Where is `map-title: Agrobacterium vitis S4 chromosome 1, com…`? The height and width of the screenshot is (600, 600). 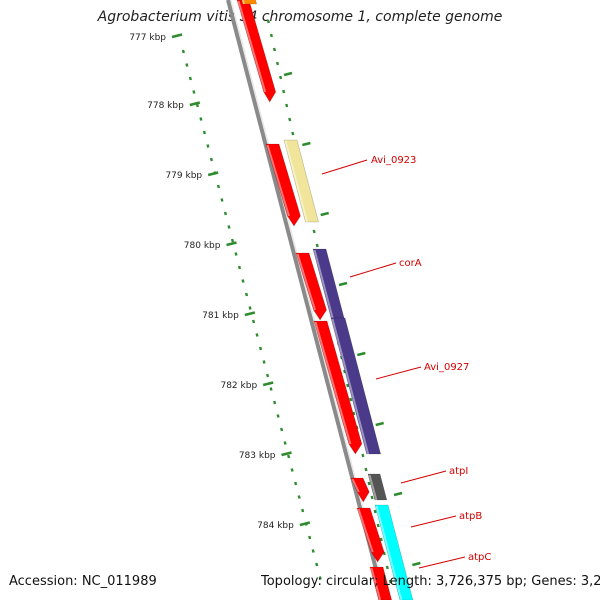
map-title: Agrobacterium vitis S4 chromosome 1, com… is located at coordinates (300, 17).